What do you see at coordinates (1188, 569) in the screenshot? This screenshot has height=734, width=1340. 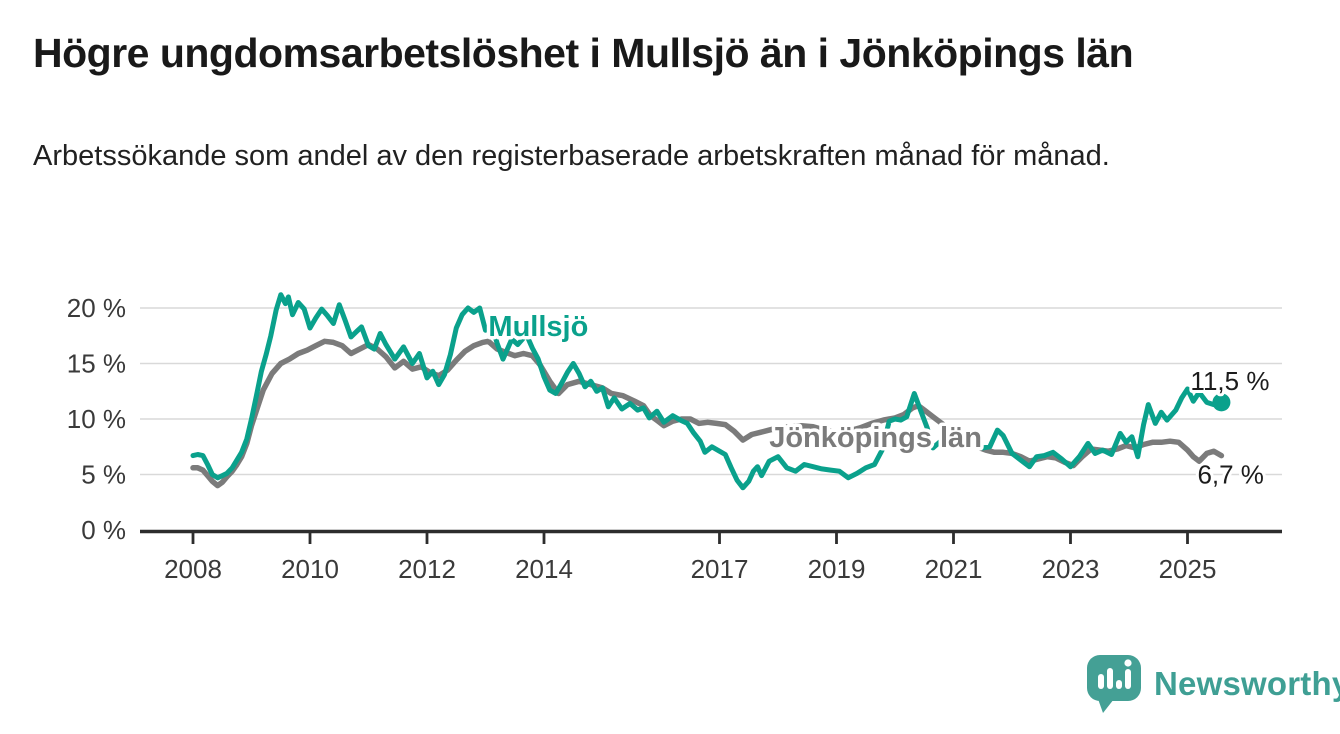 I see `x-tick-label: 2025` at bounding box center [1188, 569].